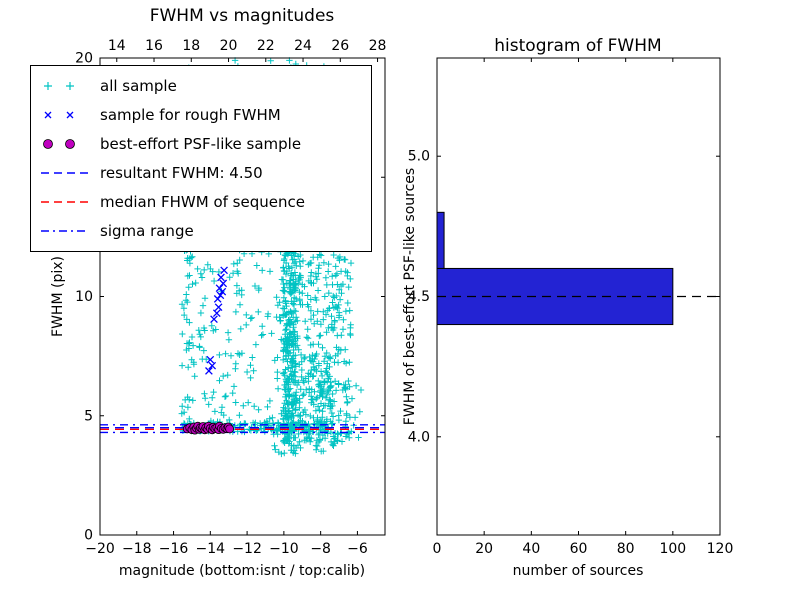 The image size is (800, 600). I want to click on left-yaxis-label: FWHM (pix), so click(58, 296).